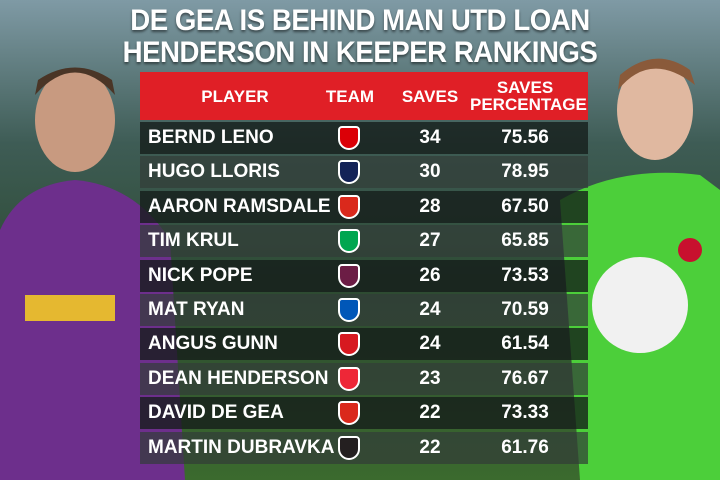  Describe the element at coordinates (364, 310) in the screenshot. I see `table-row: MAT RYAN 24 70.59` at that location.